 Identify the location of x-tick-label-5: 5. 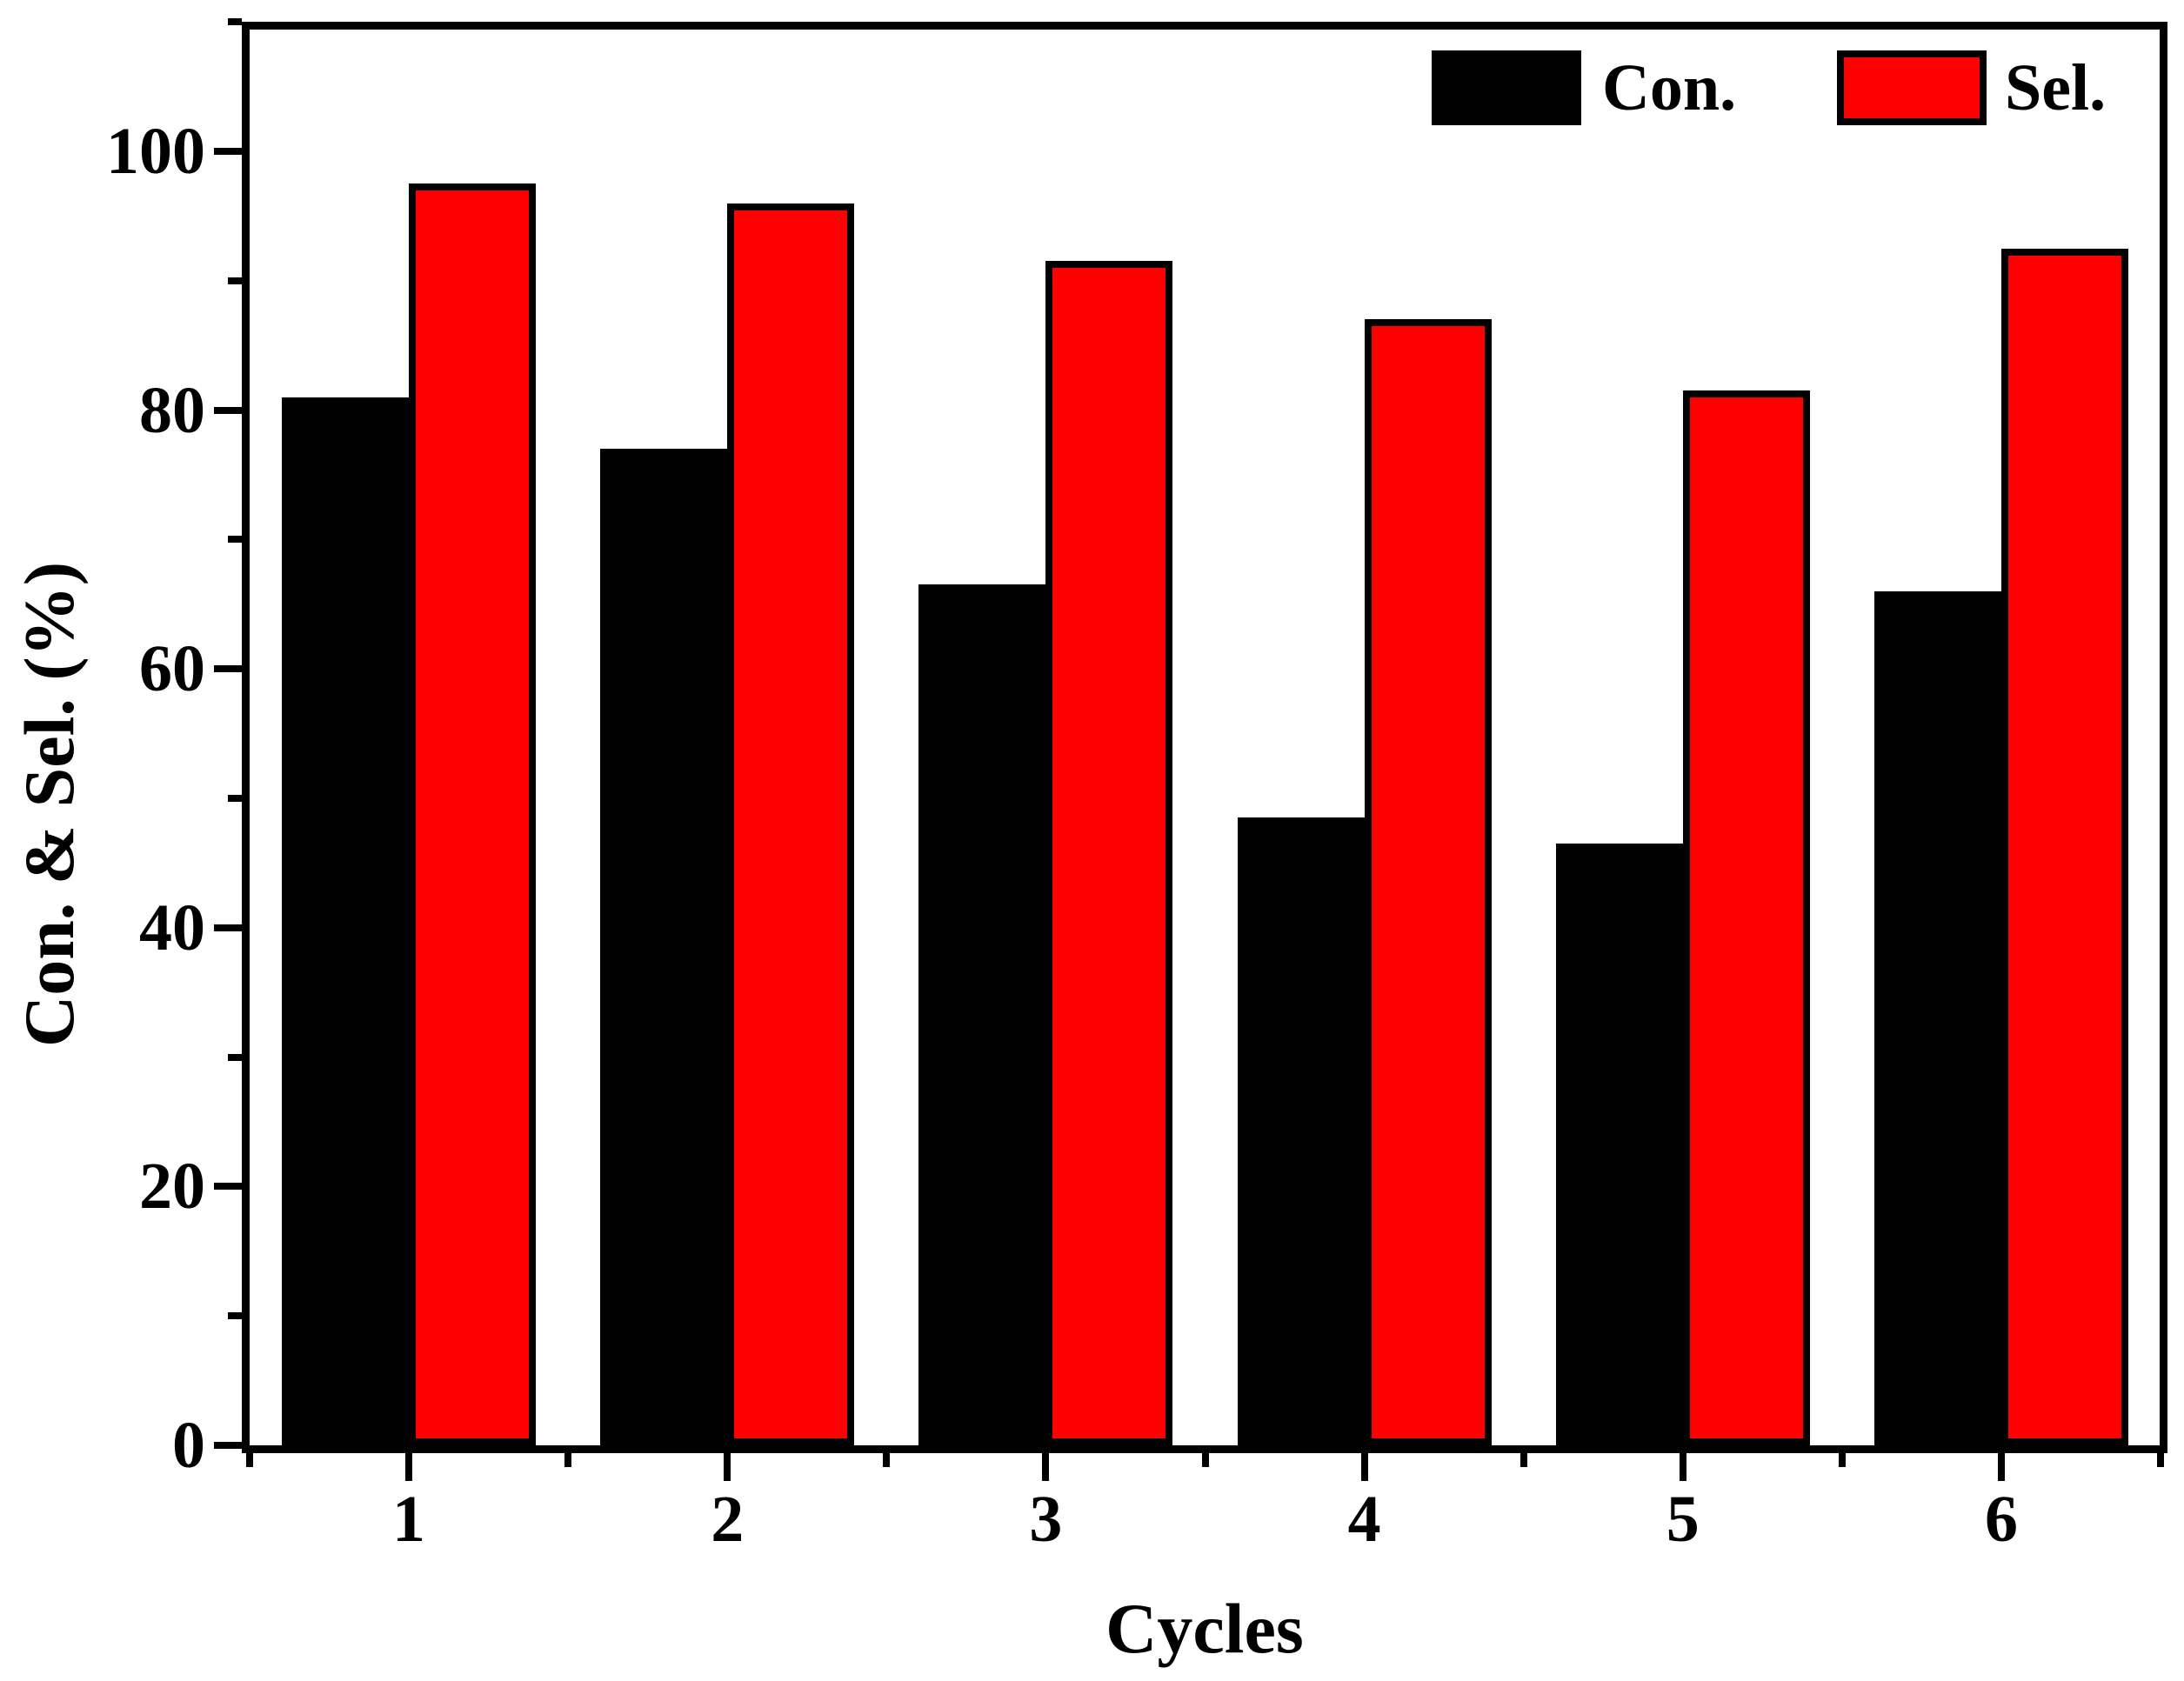
(1683, 1519).